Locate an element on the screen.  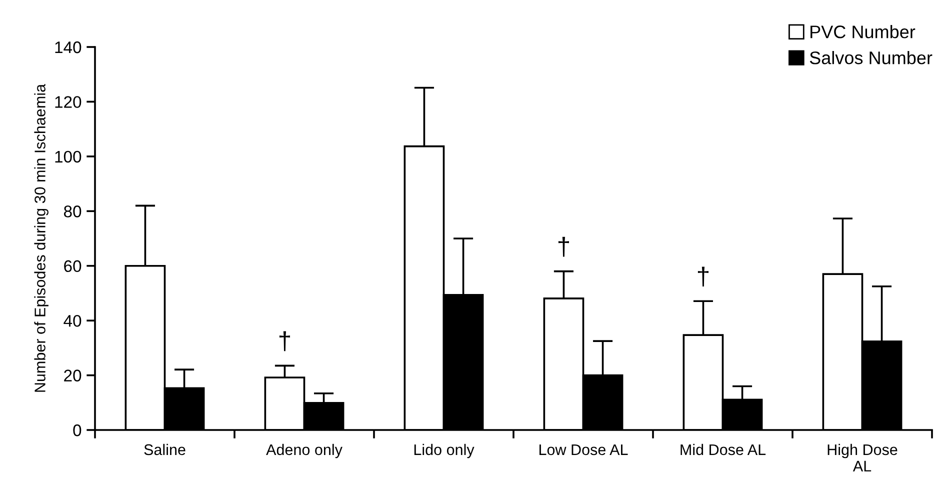
legend-label: Salvos Number is located at coordinates (871, 57).